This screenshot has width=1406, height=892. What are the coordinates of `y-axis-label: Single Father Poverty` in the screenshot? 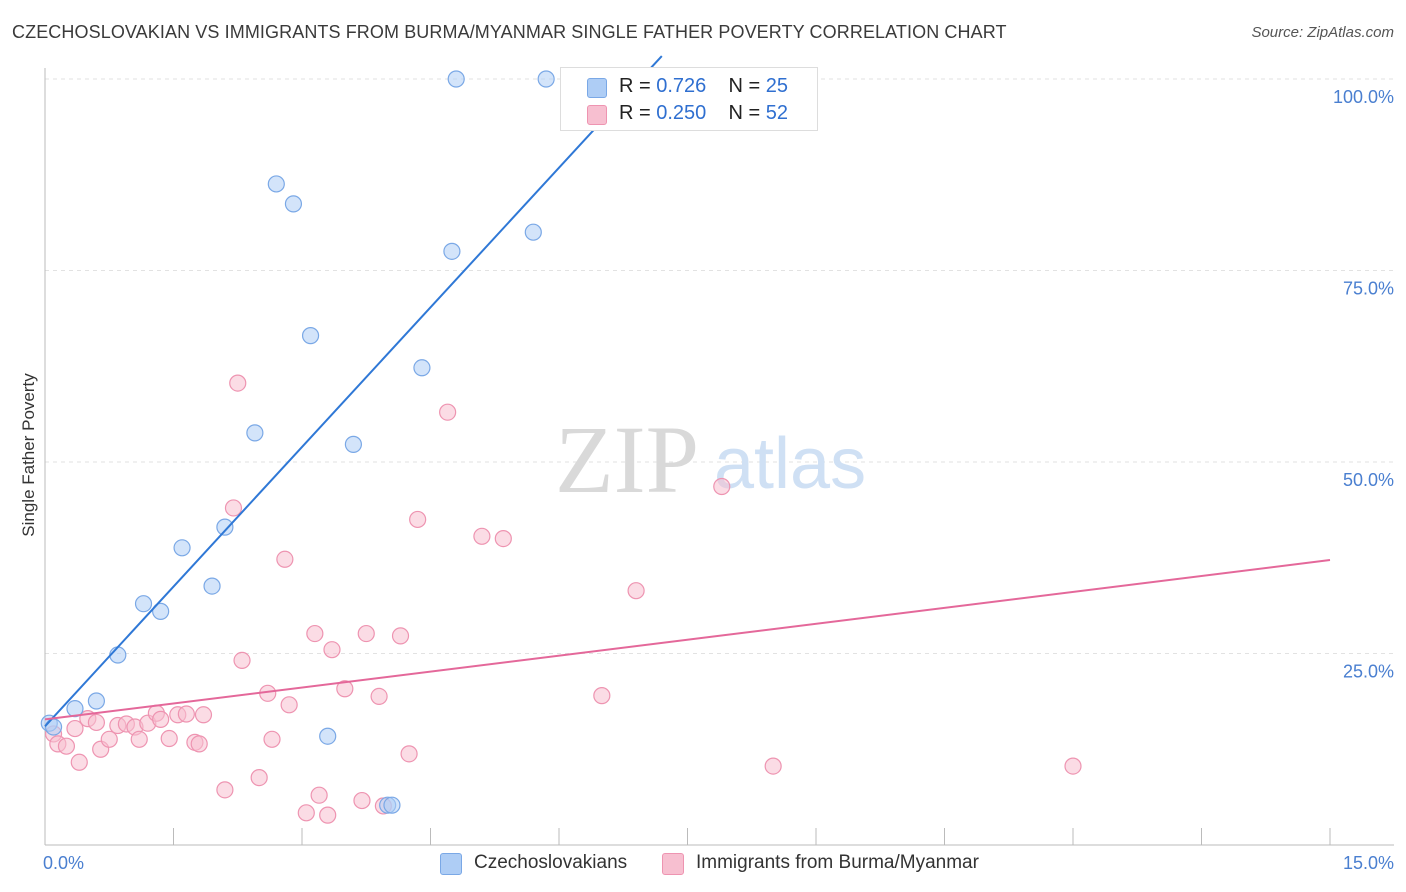 It's located at (28, 455).